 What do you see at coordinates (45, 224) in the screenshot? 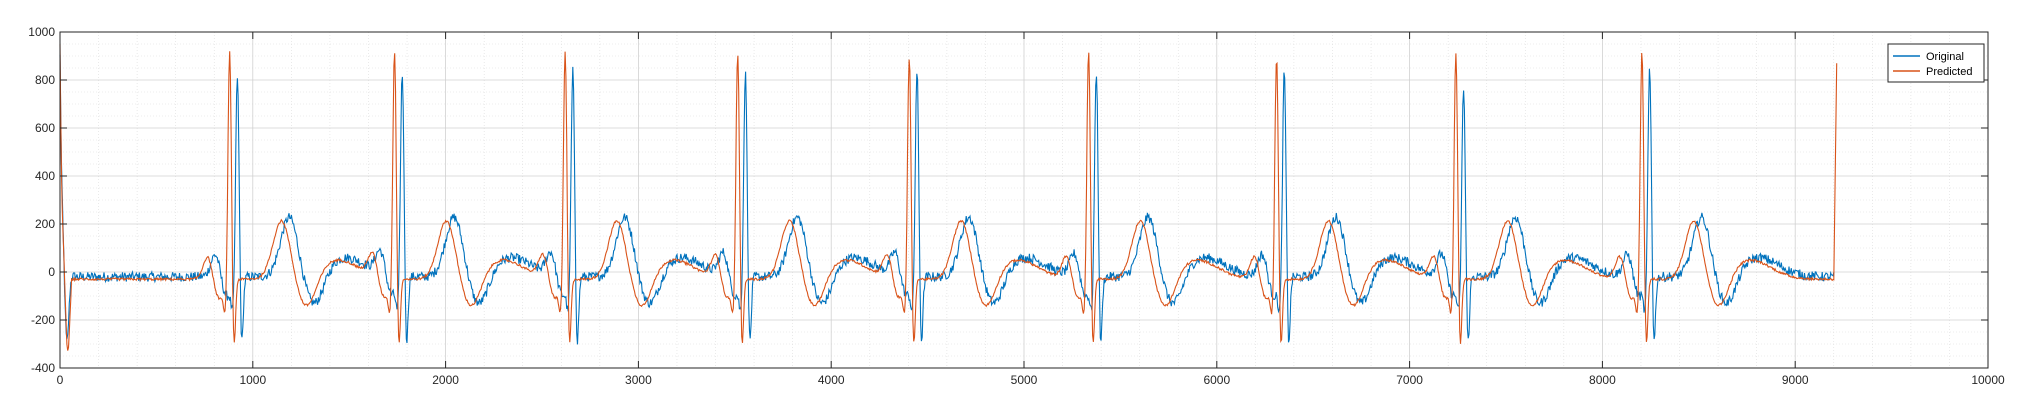
I see `y-tick-label: 200` at bounding box center [45, 224].